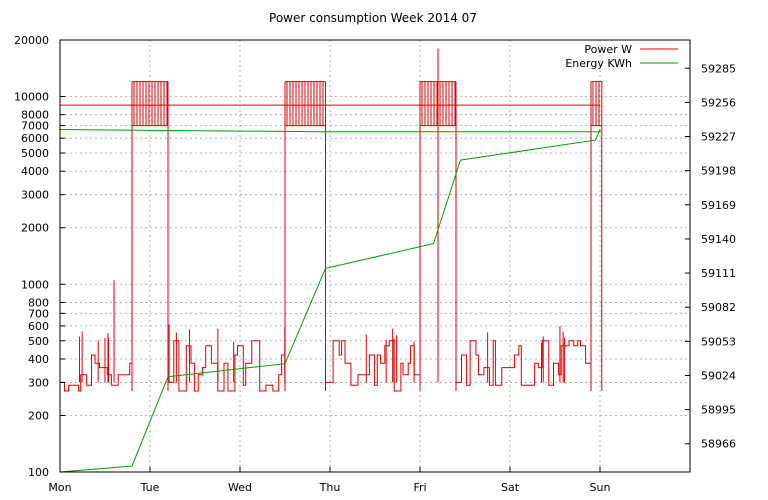 This screenshot has height=500, width=768. What do you see at coordinates (718, 137) in the screenshot?
I see `y-right-tick-label: 59227` at bounding box center [718, 137].